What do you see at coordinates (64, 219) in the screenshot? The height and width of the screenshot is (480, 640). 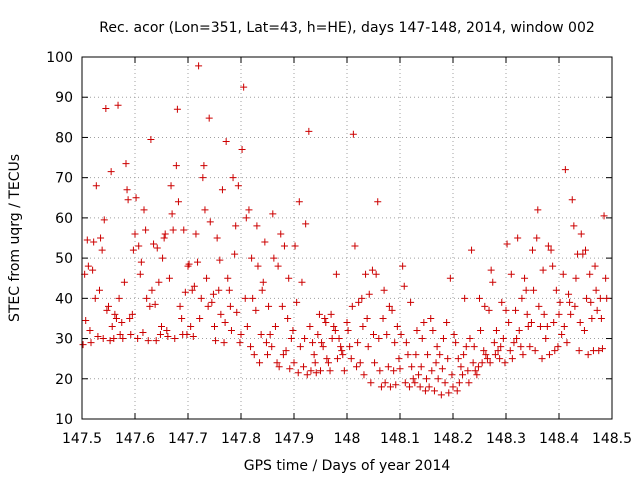 I see `y-tick-label: 60` at bounding box center [64, 219].